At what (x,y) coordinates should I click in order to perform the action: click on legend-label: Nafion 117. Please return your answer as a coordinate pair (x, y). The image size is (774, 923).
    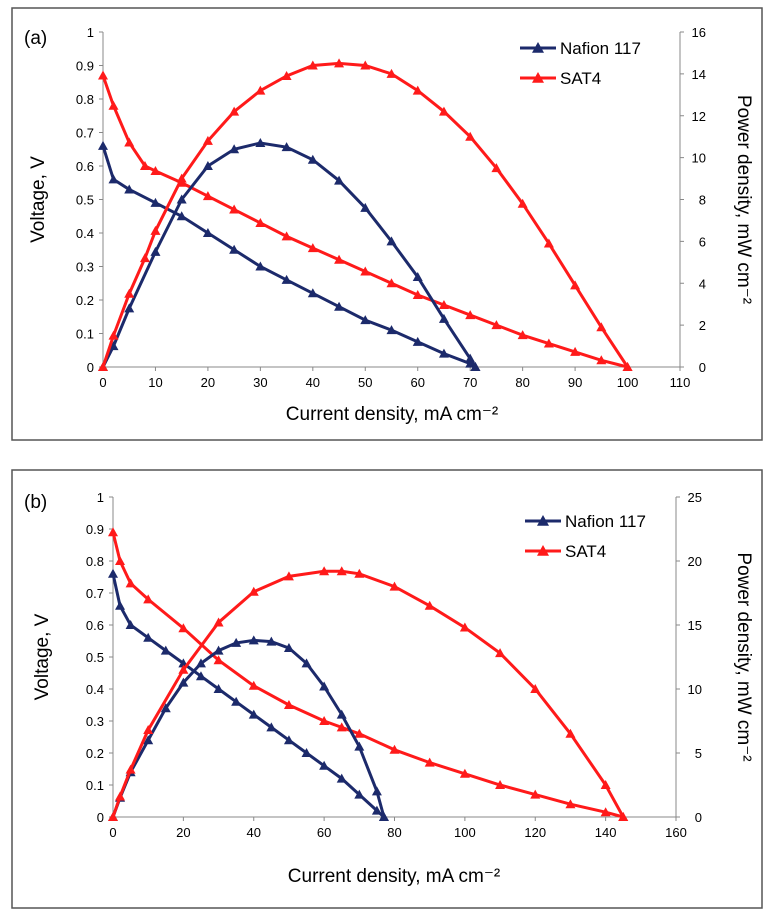
    Looking at the image, I should click on (605, 521).